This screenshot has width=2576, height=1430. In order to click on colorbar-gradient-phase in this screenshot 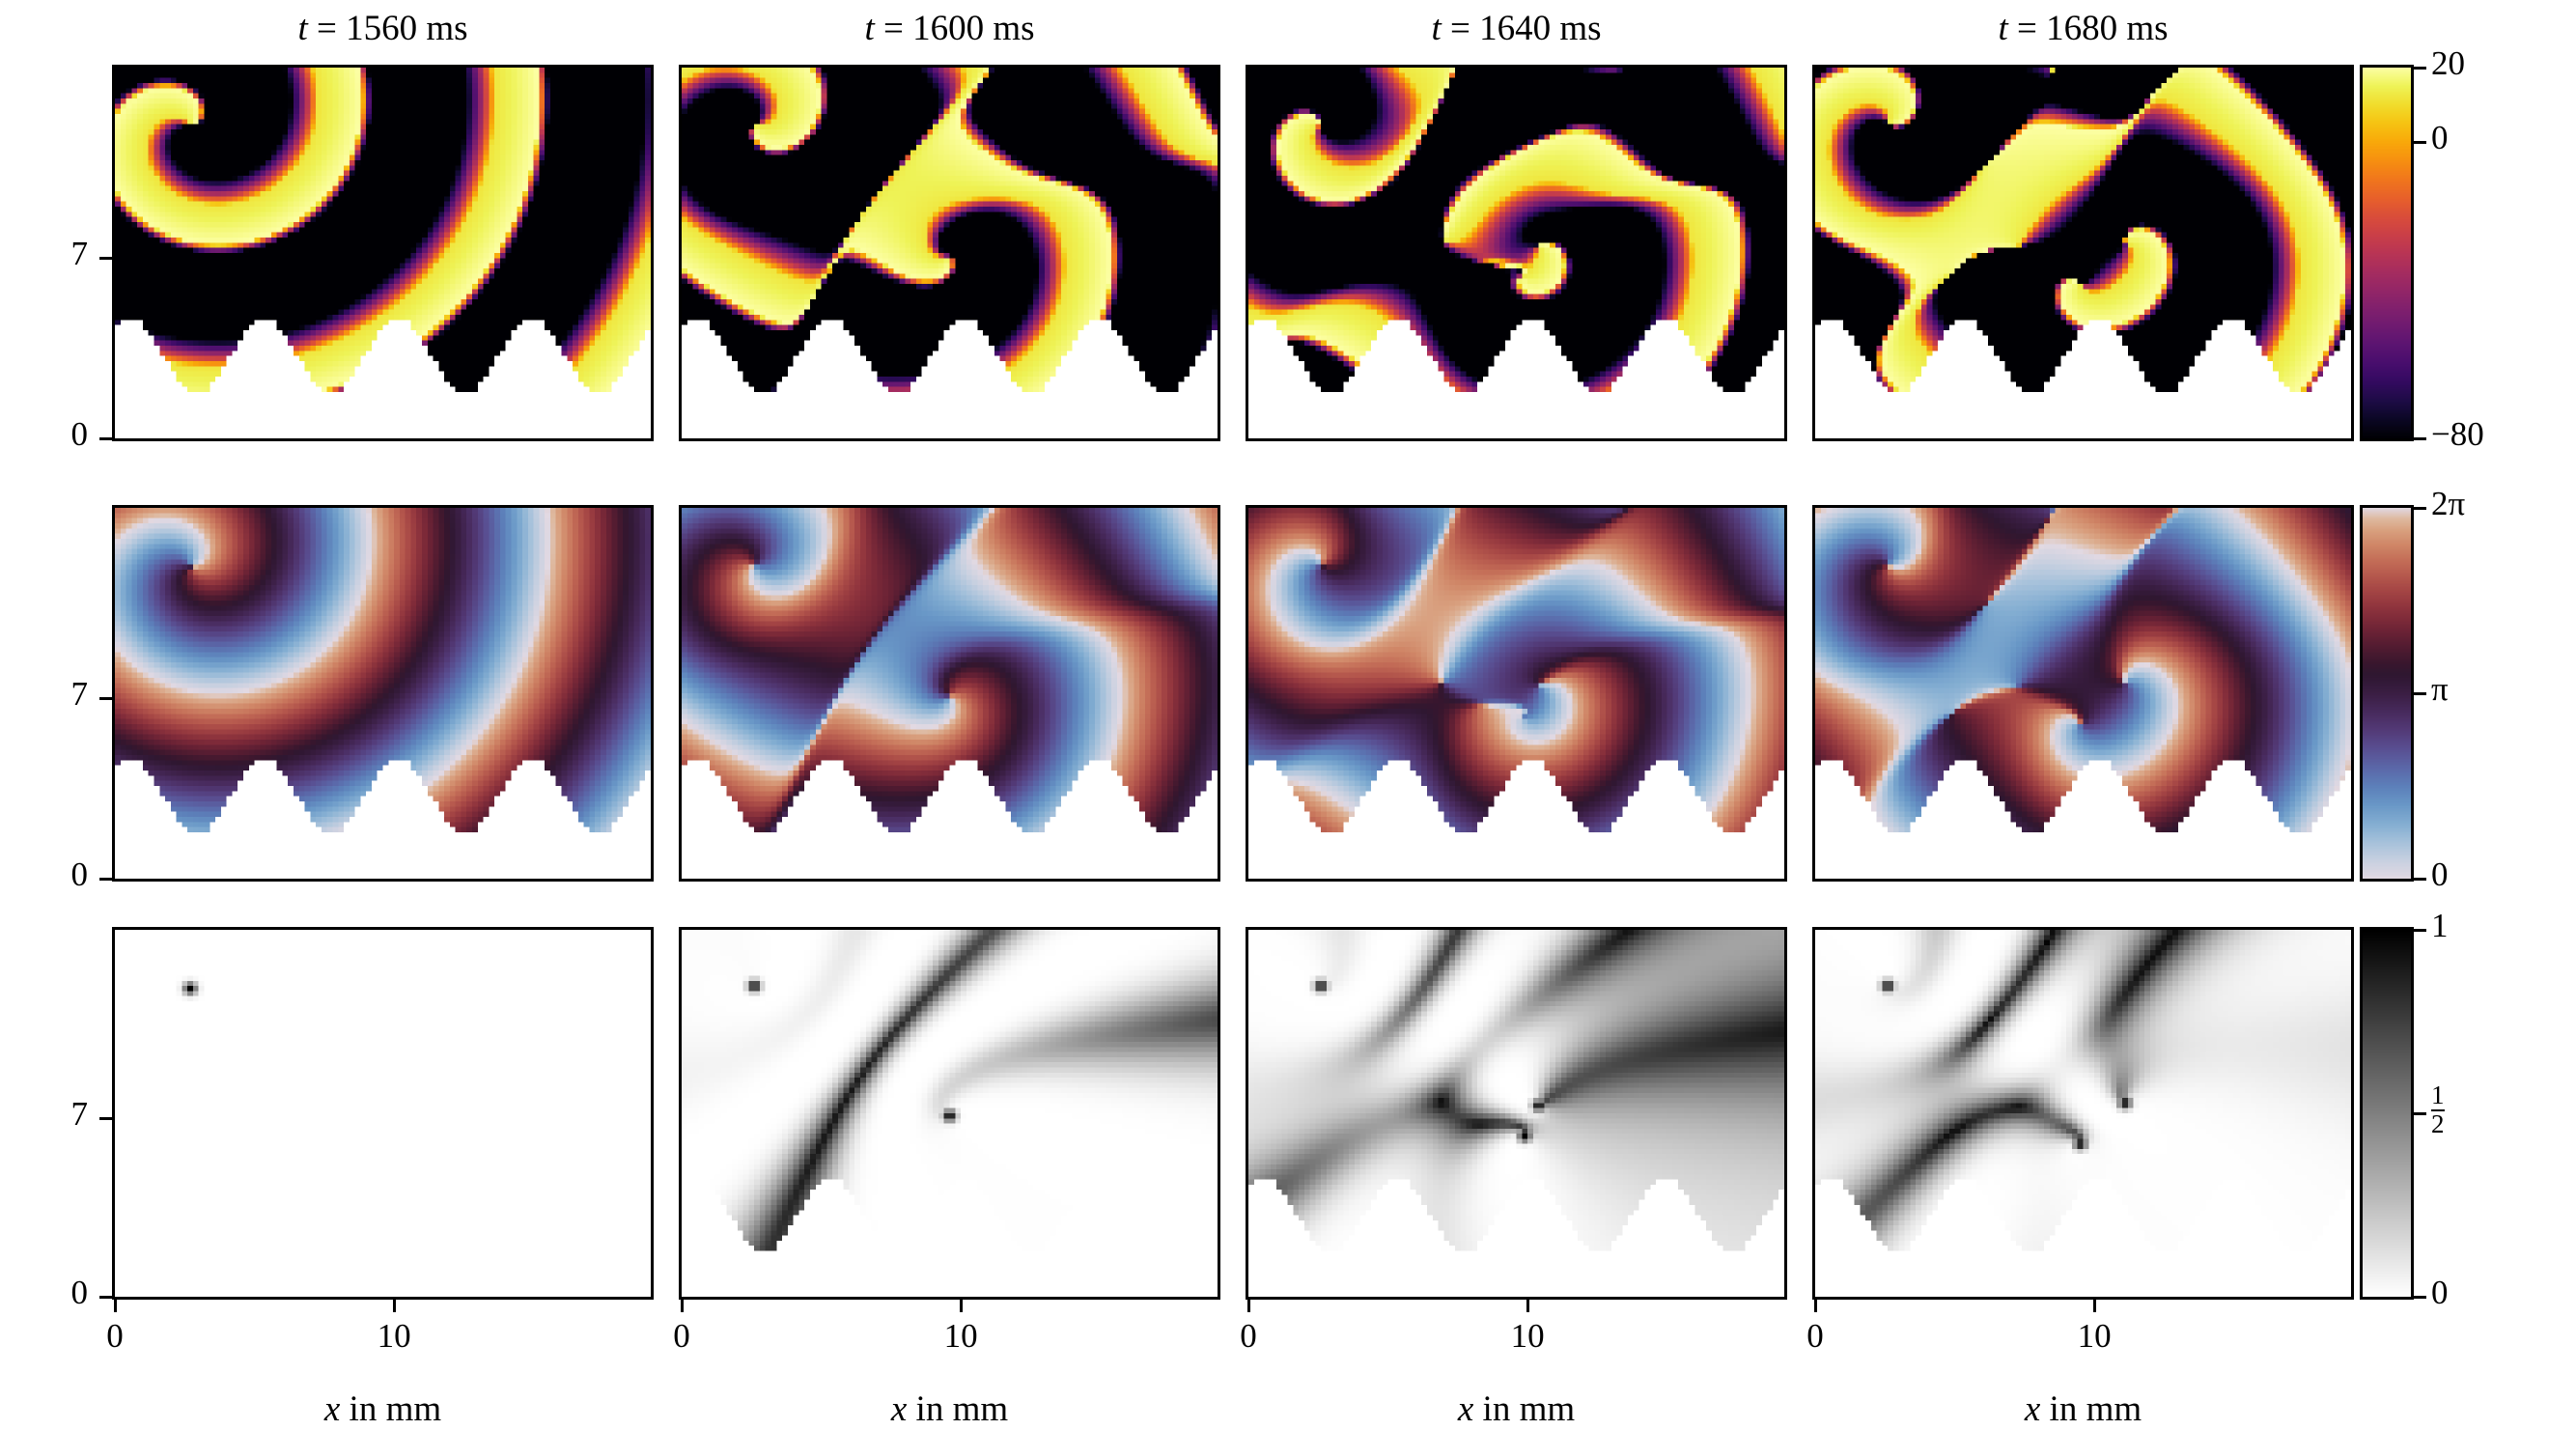, I will do `click(2387, 693)`.